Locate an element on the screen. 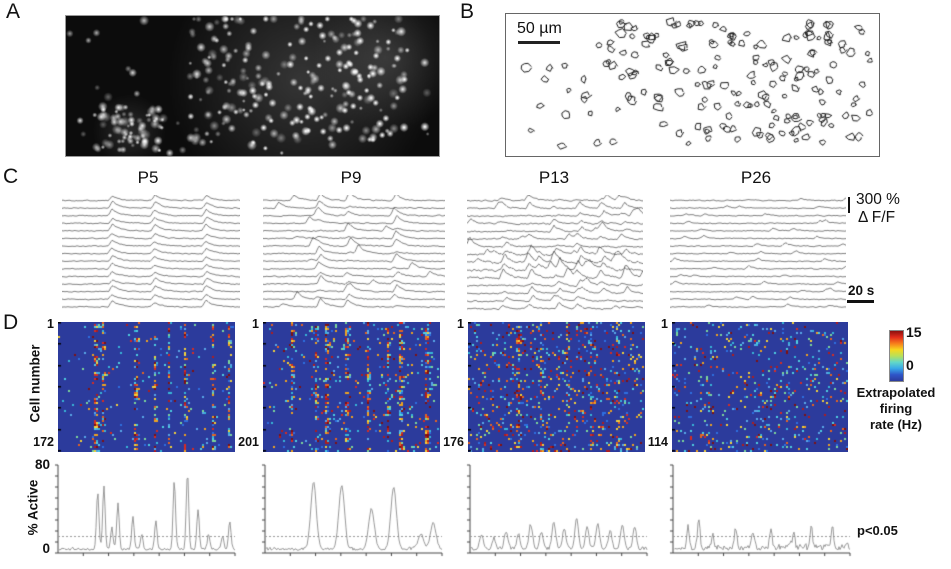 Image resolution: width=951 pixels, height=569 pixels. scale-bar is located at coordinates (539, 42).